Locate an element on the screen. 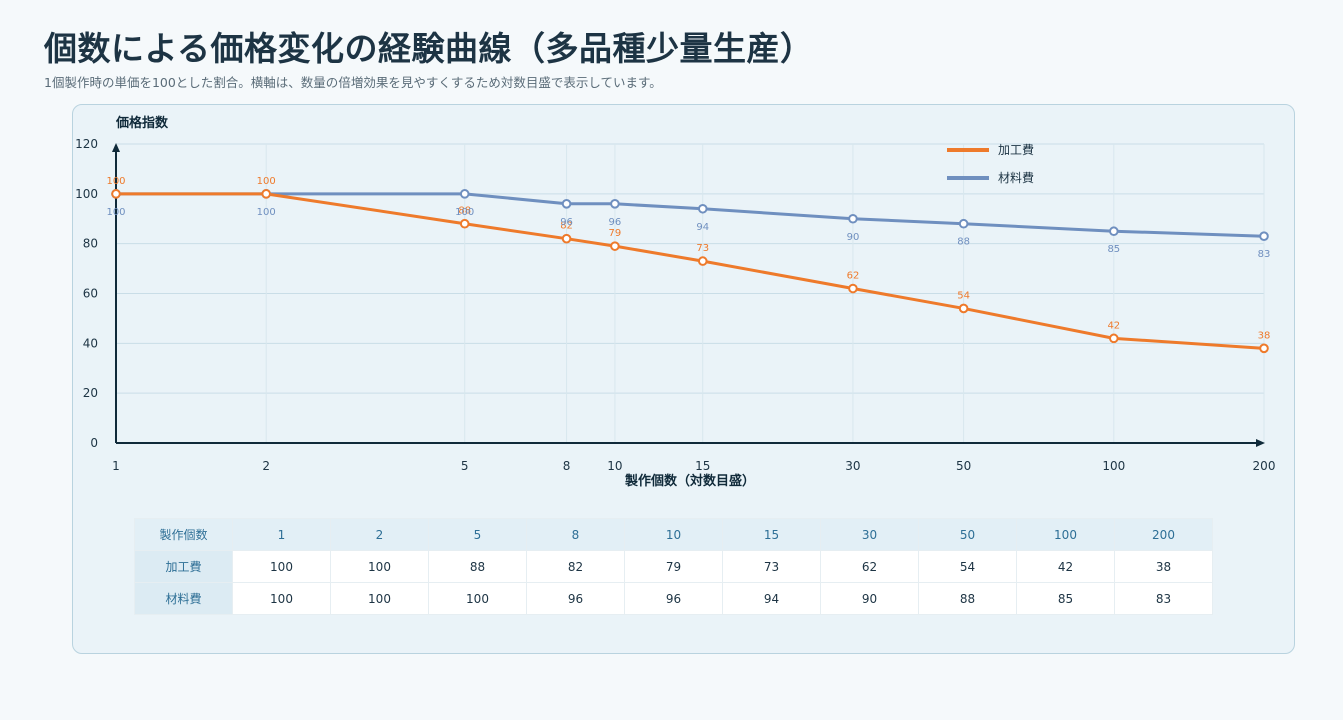 The width and height of the screenshot is (1343, 720). y-tick-label: 120 is located at coordinates (86, 144).